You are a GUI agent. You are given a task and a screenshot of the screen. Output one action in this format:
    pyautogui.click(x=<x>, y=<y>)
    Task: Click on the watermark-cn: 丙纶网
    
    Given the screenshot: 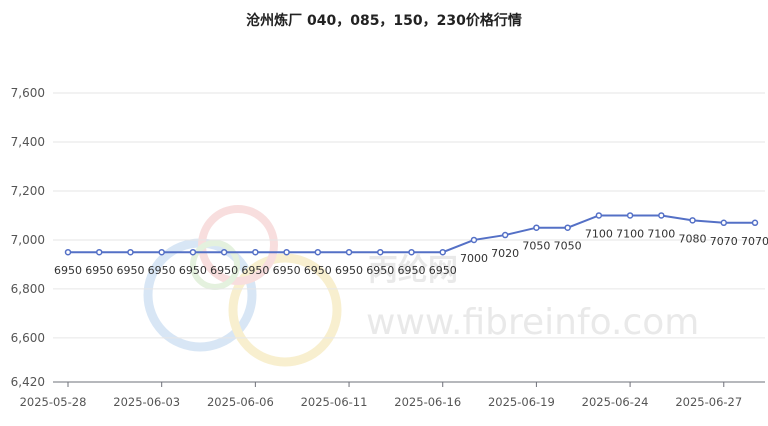 What is the action you would take?
    pyautogui.click(x=413, y=270)
    